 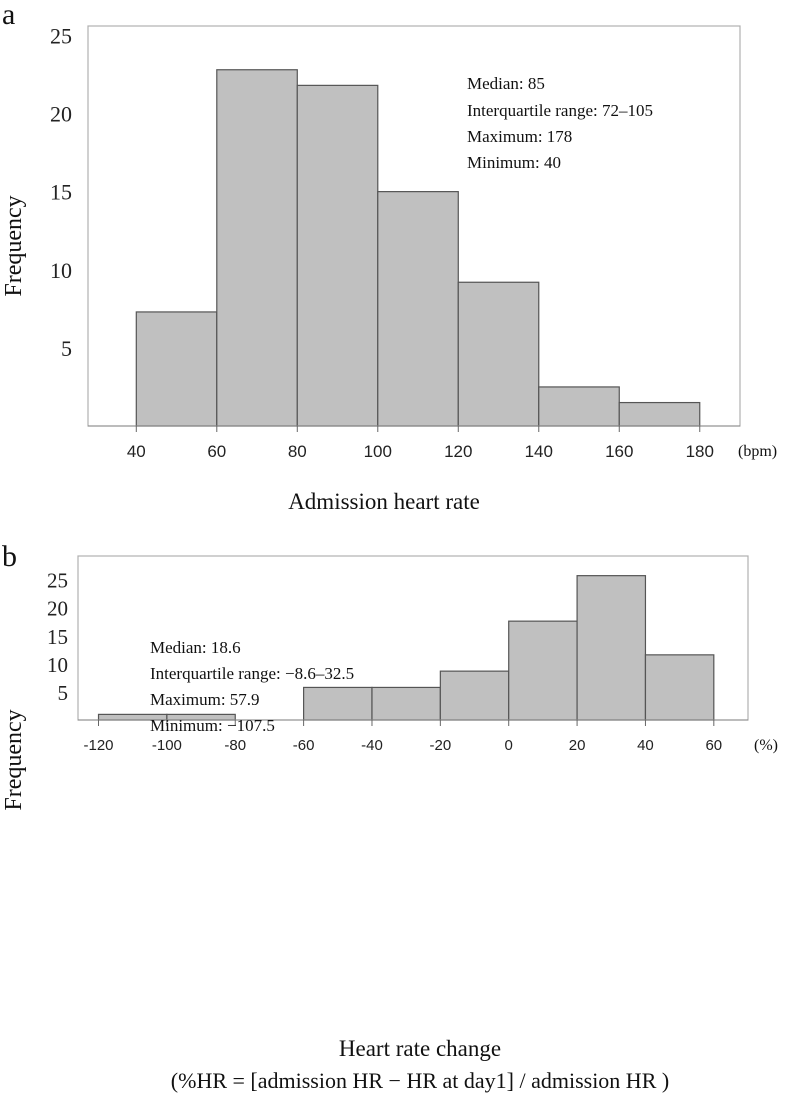 What do you see at coordinates (700, 451) in the screenshot?
I see `panel-a-x-tick-label-7: 180` at bounding box center [700, 451].